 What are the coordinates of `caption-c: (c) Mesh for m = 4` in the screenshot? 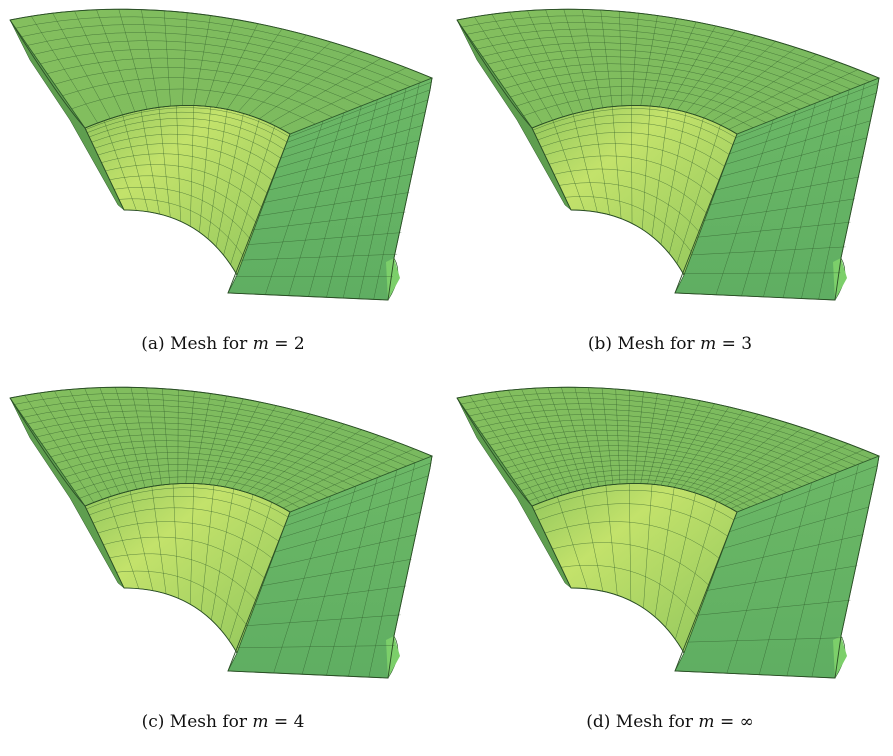 It's located at (223, 722).